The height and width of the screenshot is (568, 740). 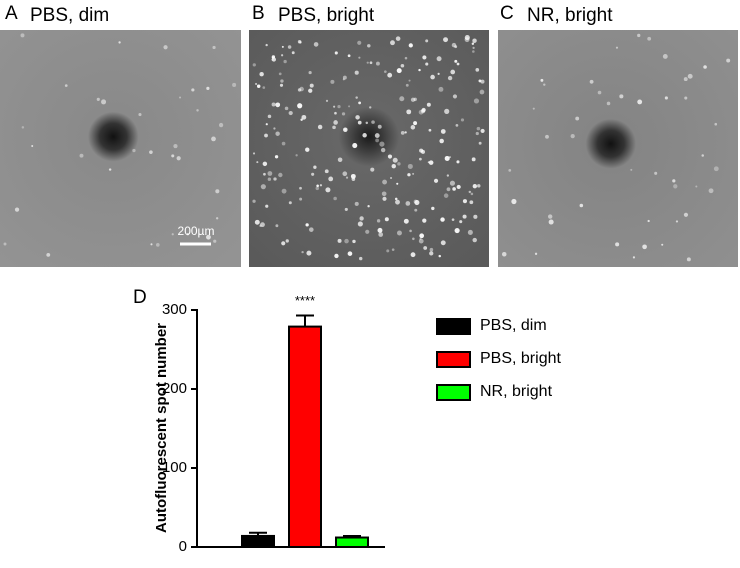 What do you see at coordinates (69, 15) in the screenshot?
I see `panel-title: PBS, dim` at bounding box center [69, 15].